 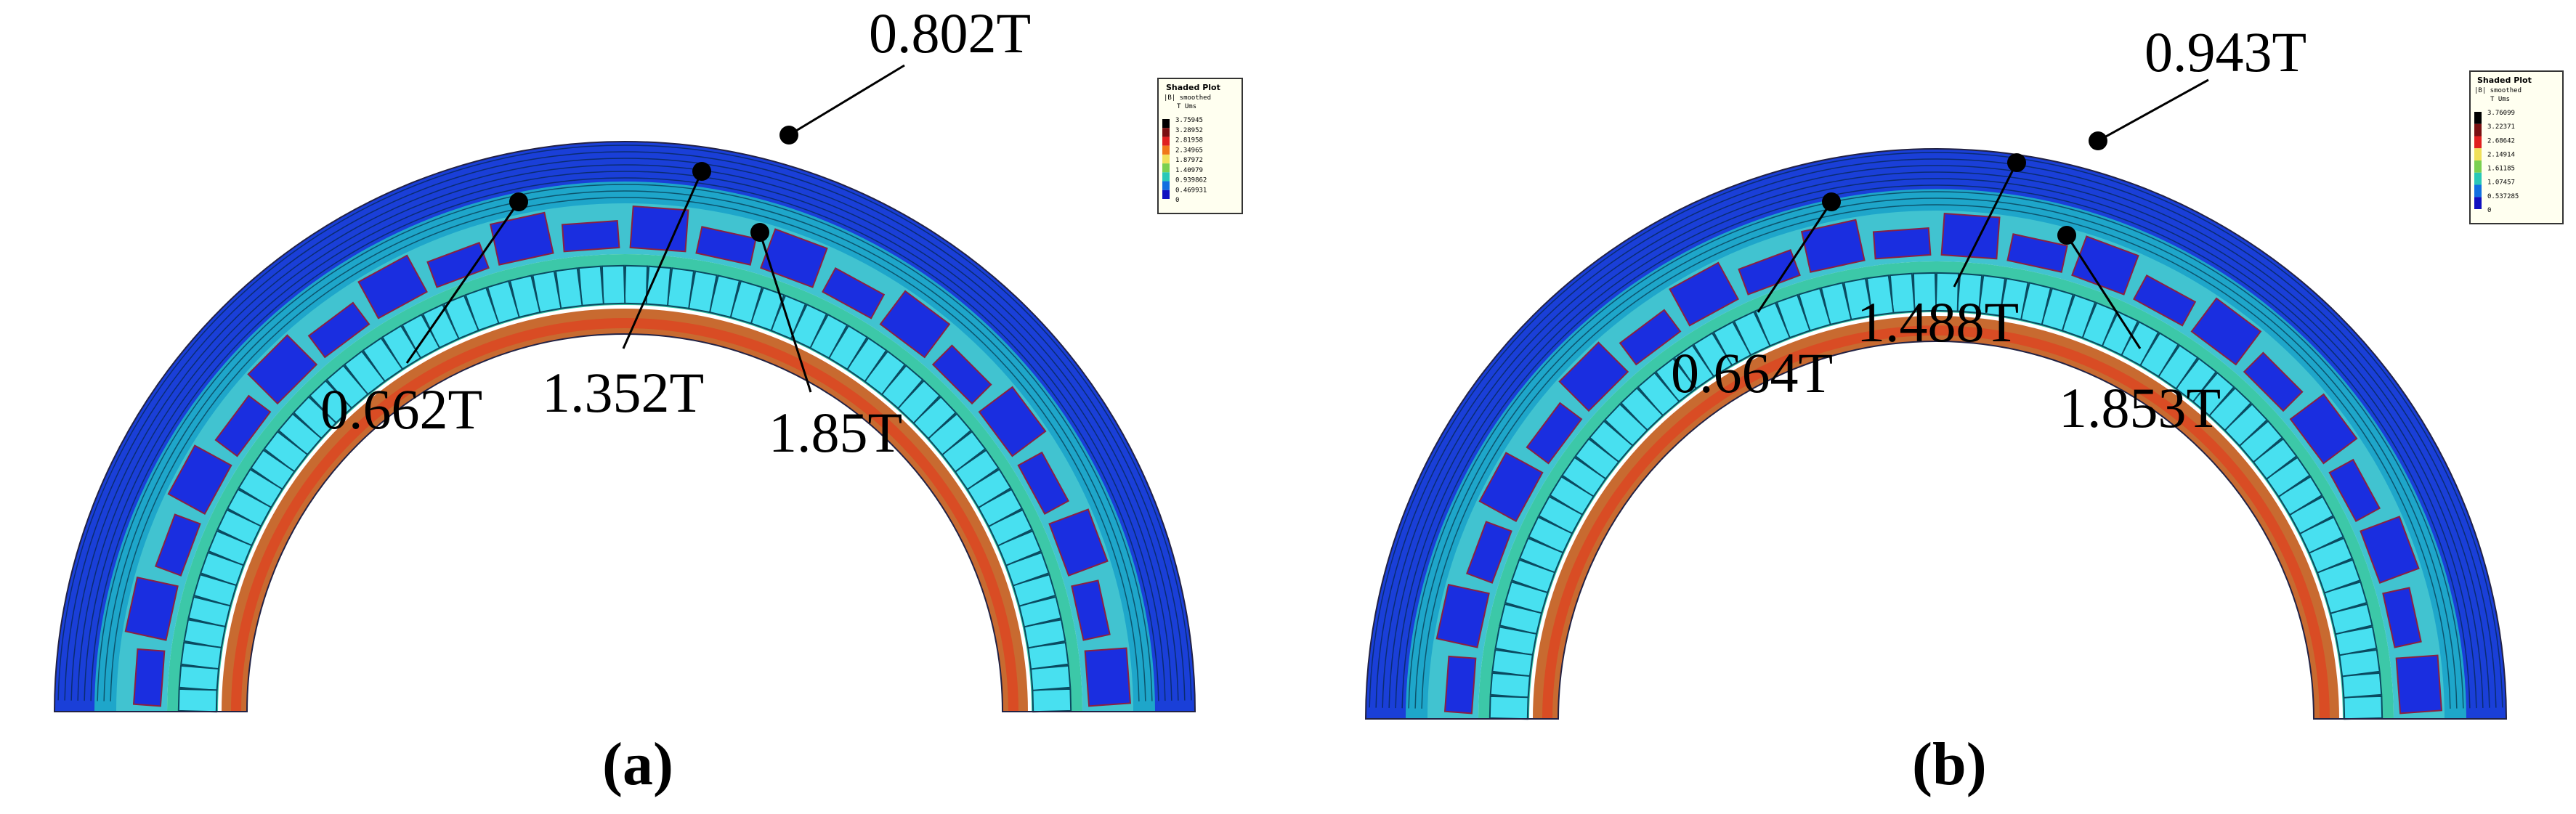 I want to click on value-label-b-1: 0.943T, so click(x=2225, y=52).